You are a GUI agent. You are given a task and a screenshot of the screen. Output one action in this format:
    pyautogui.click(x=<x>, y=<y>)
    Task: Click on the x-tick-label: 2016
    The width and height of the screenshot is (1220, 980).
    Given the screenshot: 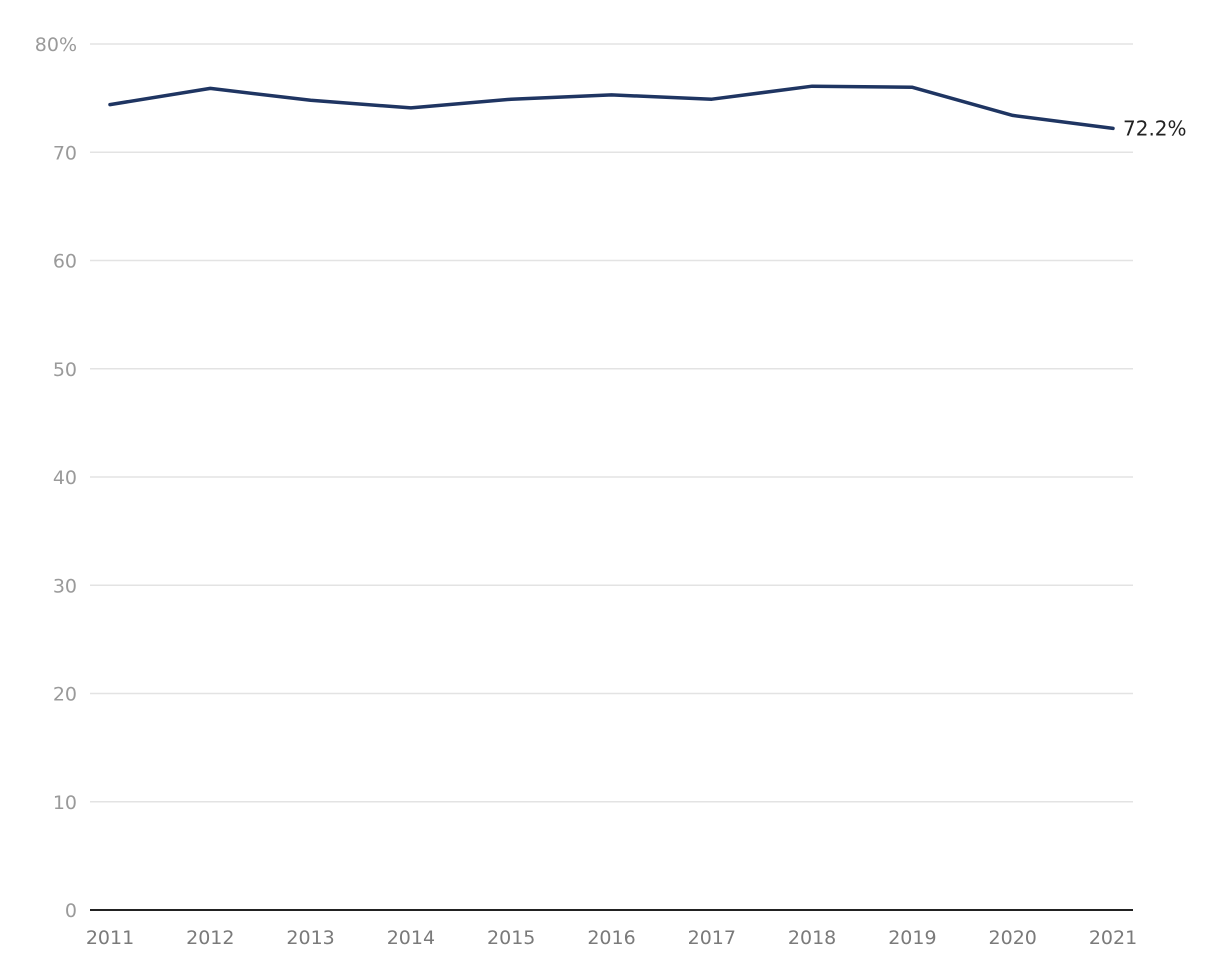 What is the action you would take?
    pyautogui.click(x=611, y=938)
    